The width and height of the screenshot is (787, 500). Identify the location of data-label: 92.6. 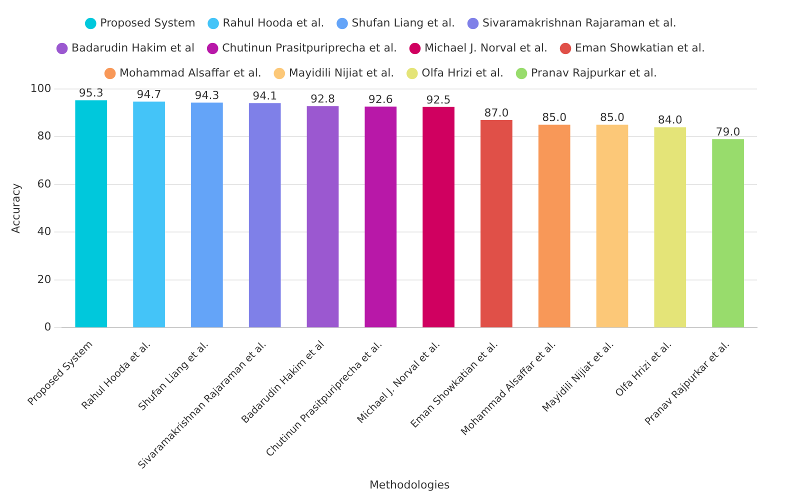
(380, 99).